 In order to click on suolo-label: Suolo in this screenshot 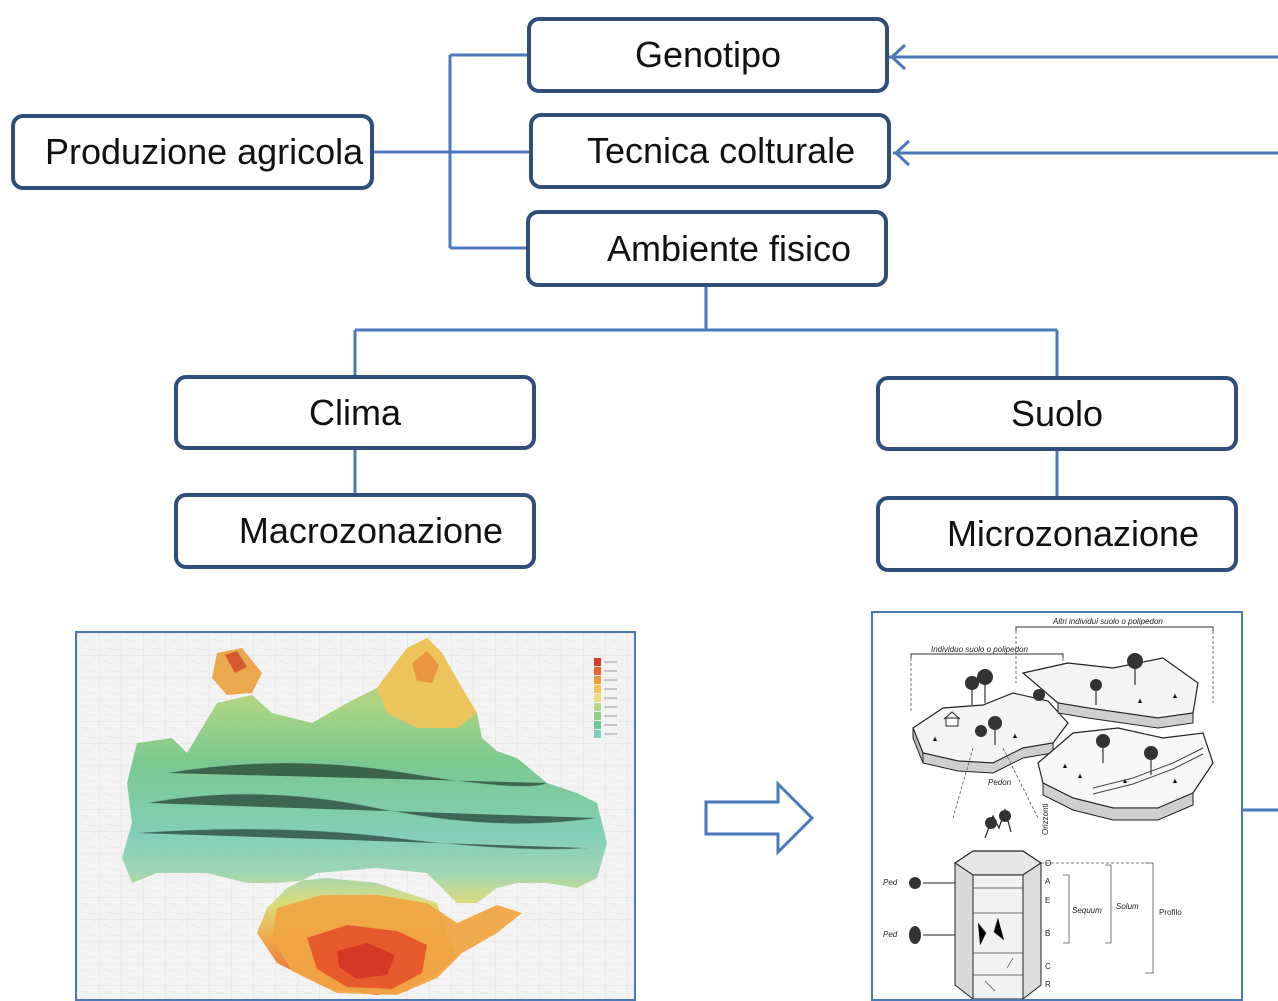, I will do `click(1057, 413)`.